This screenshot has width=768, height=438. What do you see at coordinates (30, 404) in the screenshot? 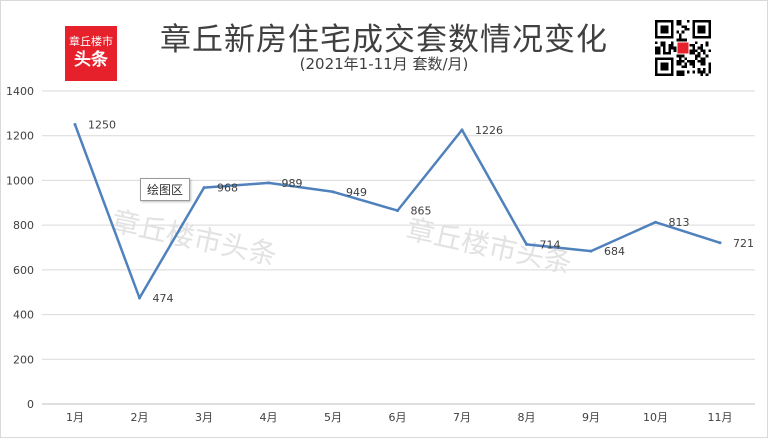
I see `y-tick-label: 0` at bounding box center [30, 404].